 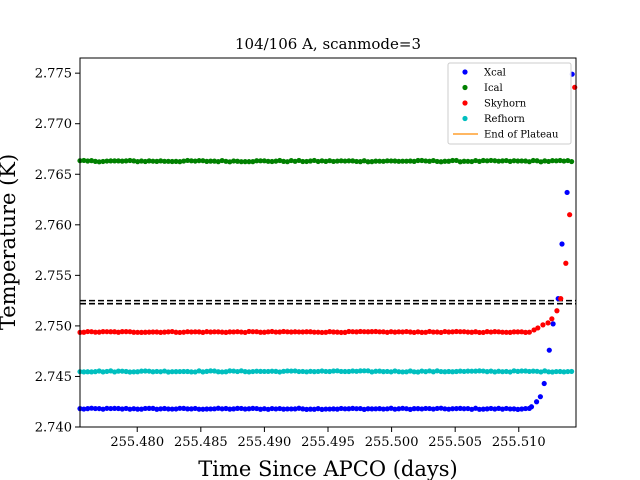 I want to click on y-axis-label: Temperature (K), so click(x=10, y=242).